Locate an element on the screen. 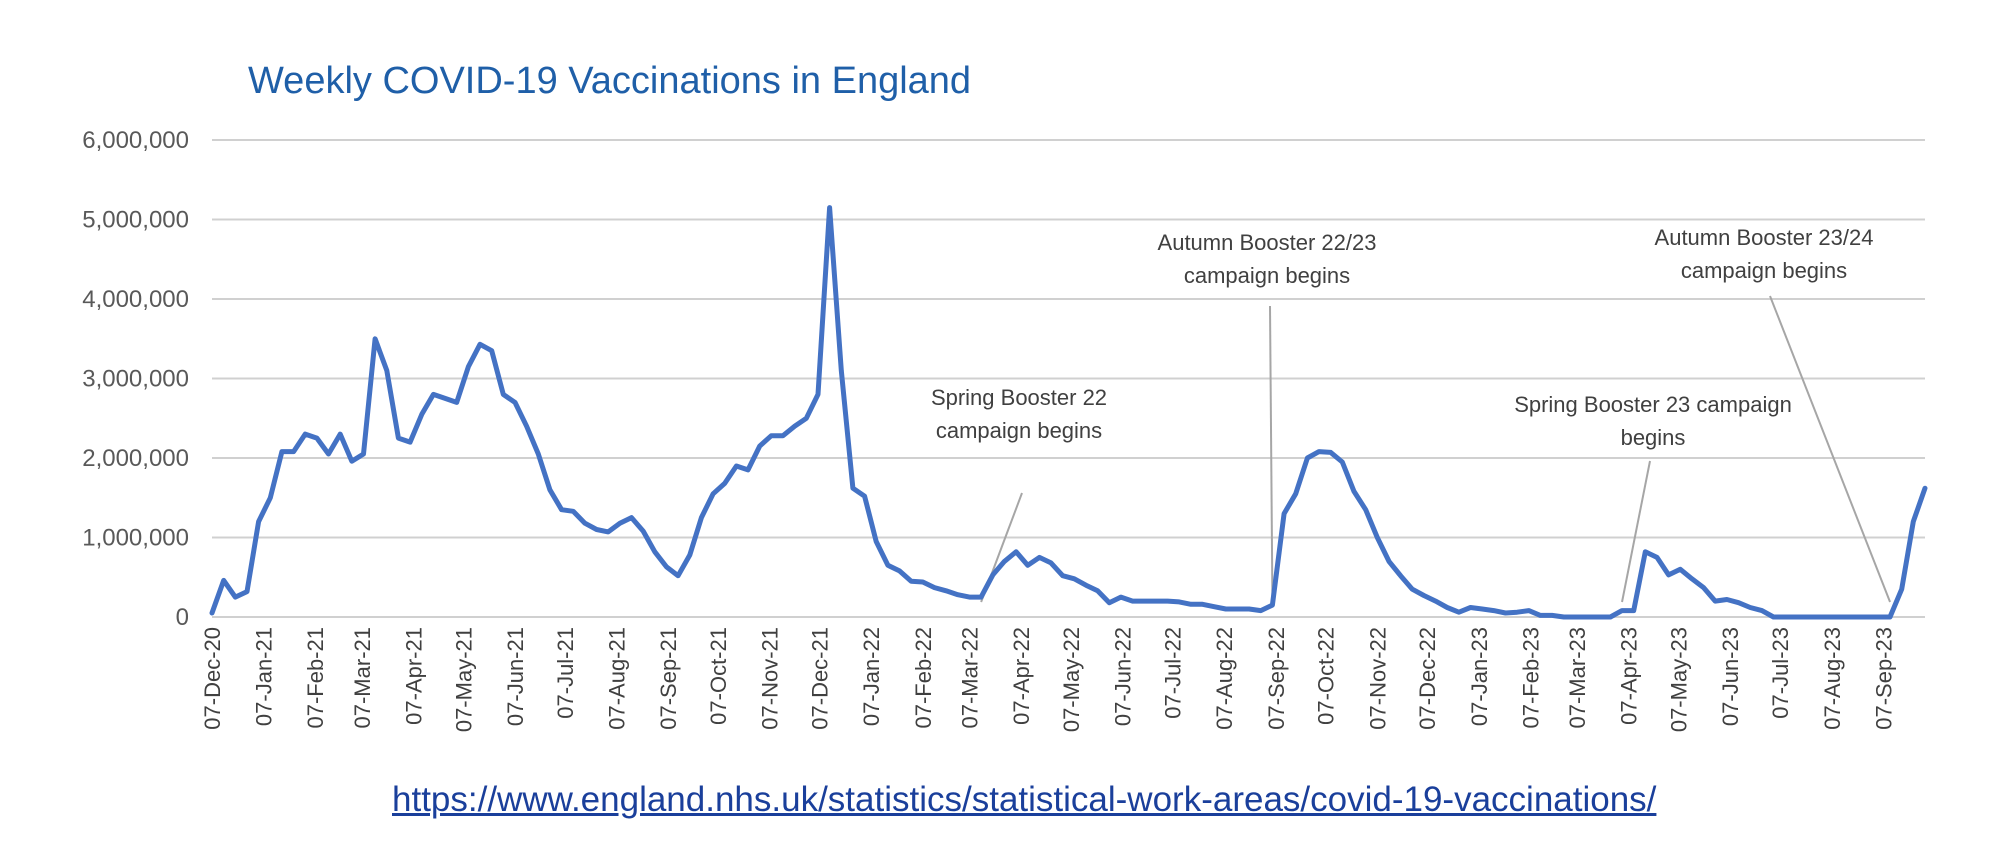  x-tick-label: 07-Jun-22 is located at coordinates (1123, 676).